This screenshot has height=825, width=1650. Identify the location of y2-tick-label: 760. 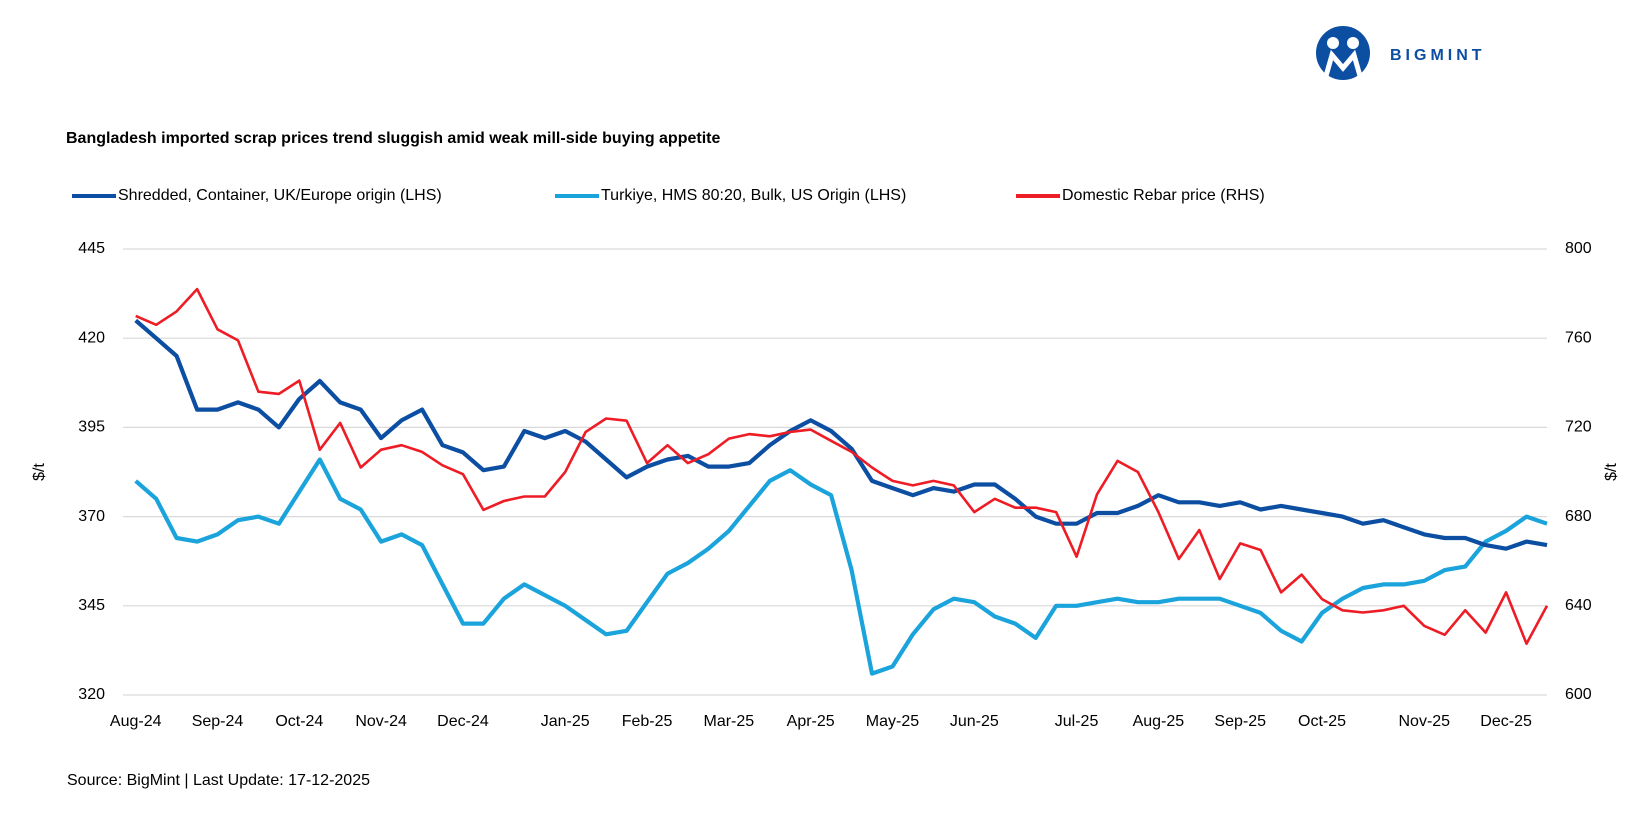
(1578, 337).